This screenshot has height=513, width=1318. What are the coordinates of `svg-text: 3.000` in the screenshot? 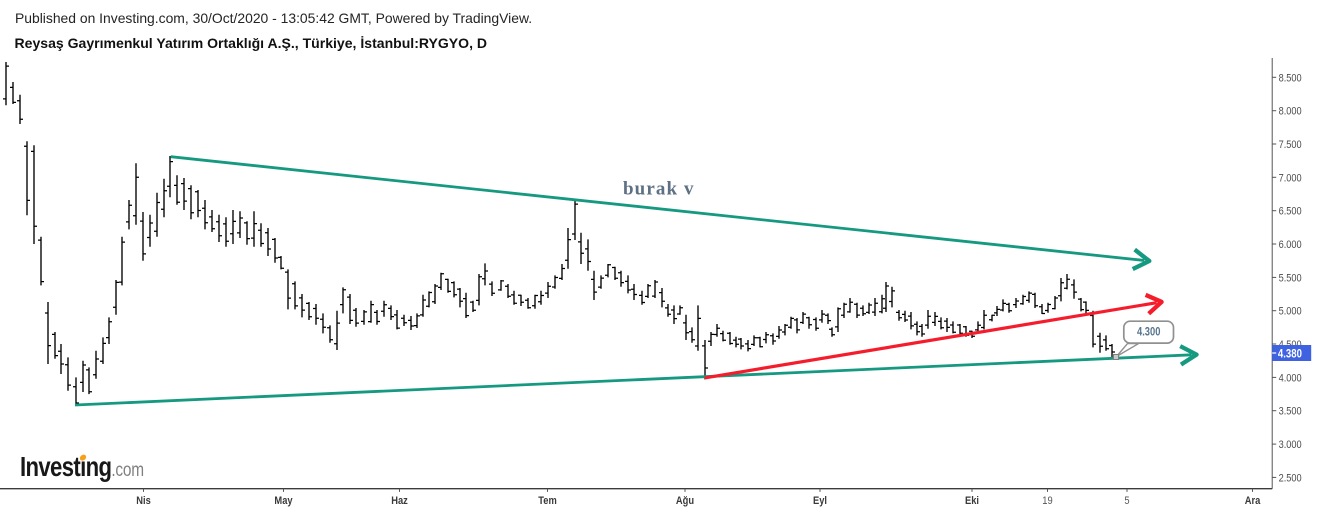 It's located at (1290, 445).